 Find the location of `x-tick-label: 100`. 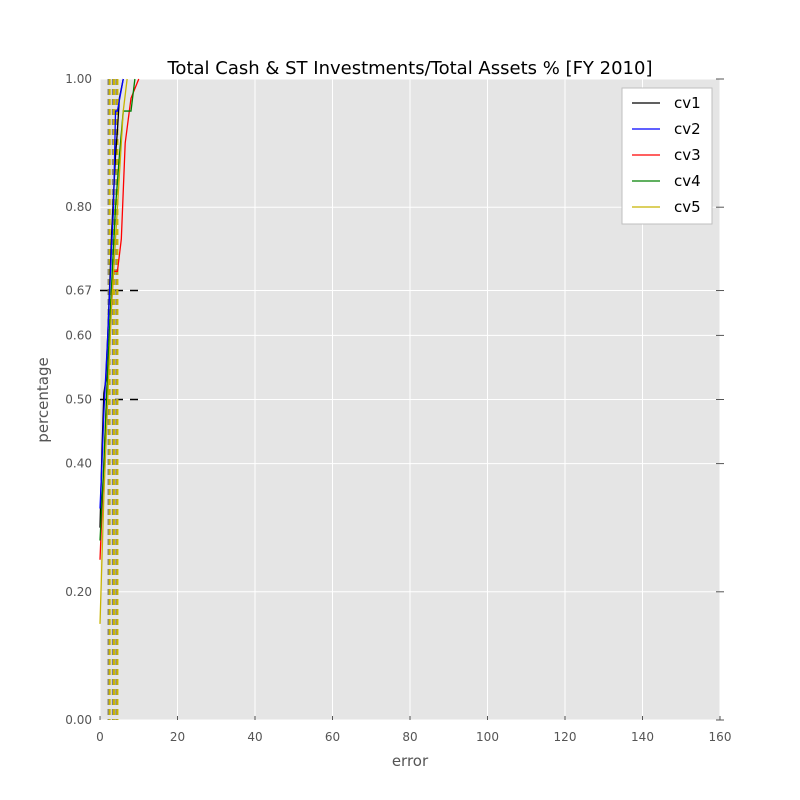

x-tick-label: 100 is located at coordinates (487, 737).